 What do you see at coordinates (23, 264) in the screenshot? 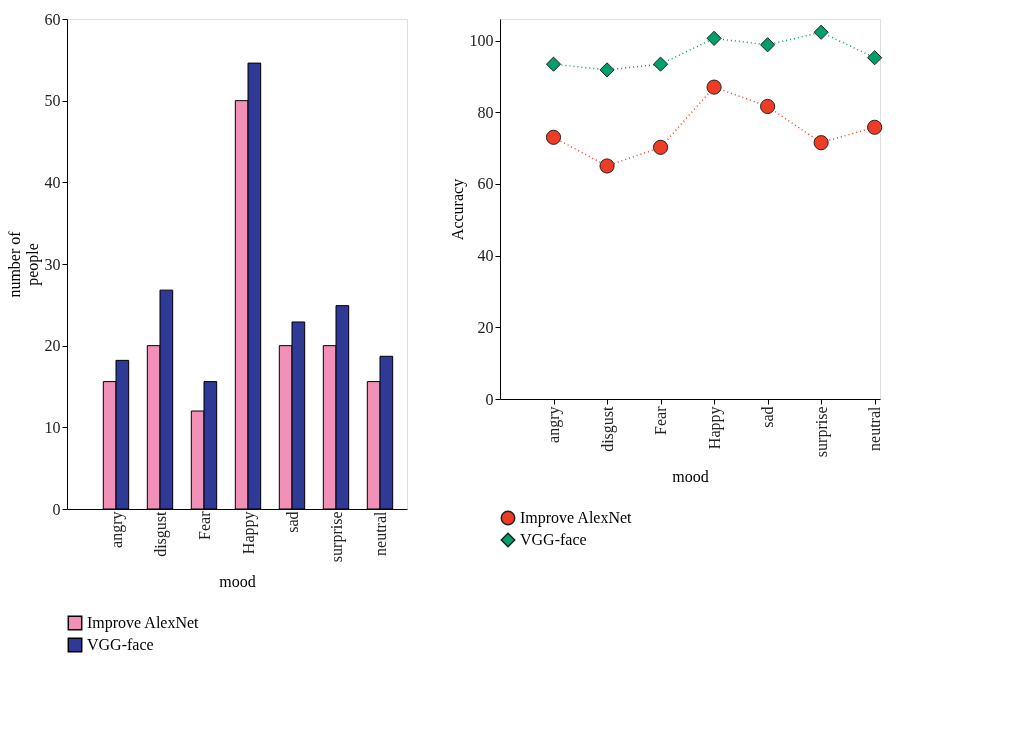
I see `y-axis-title: number of people` at bounding box center [23, 264].